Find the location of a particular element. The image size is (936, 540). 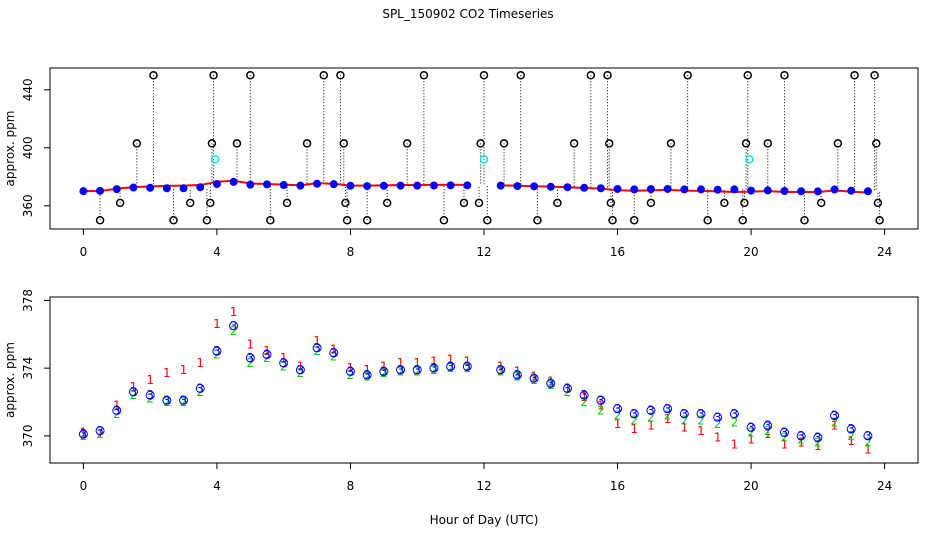

y-tick-label: 440 is located at coordinates (28, 89).